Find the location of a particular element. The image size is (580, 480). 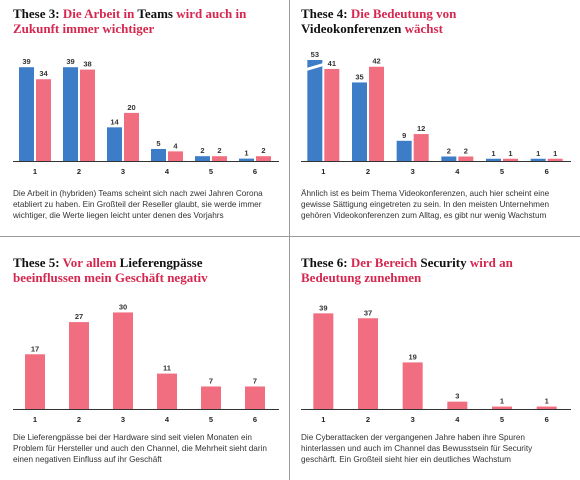

value-label: 37 is located at coordinates (368, 312).